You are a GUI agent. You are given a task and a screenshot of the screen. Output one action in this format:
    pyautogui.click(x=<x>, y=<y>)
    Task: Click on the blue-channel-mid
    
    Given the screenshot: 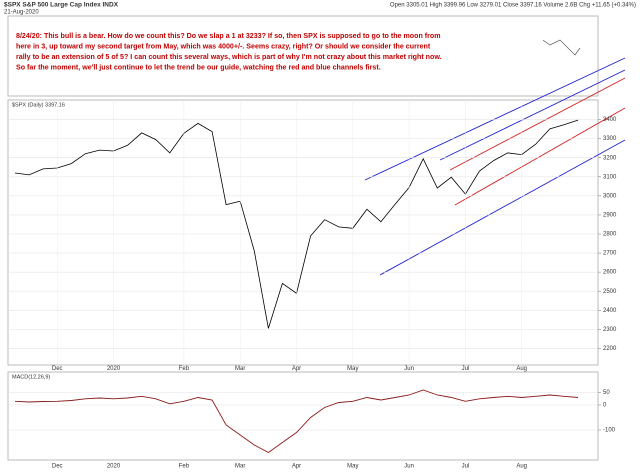 What is the action you would take?
    pyautogui.click(x=532, y=115)
    